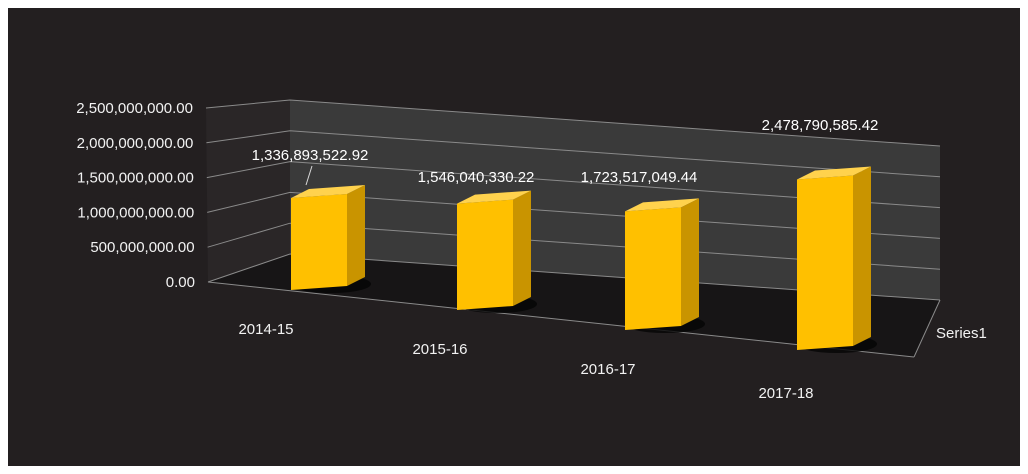 The image size is (1028, 474). What do you see at coordinates (142, 247) in the screenshot?
I see `y-tick-label: 500,000,000.00` at bounding box center [142, 247].